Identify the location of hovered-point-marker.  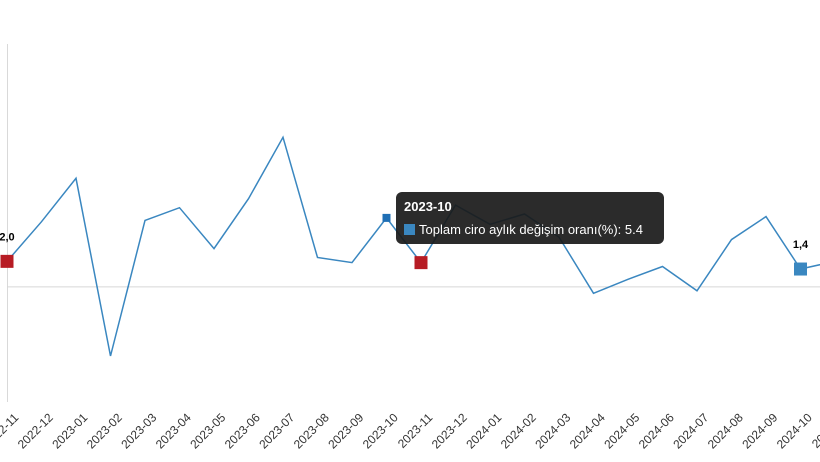
(386, 217).